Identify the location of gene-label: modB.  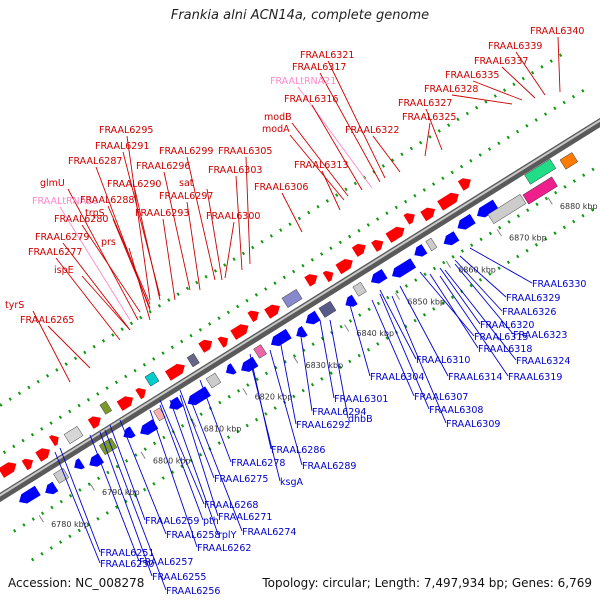
(278, 117).